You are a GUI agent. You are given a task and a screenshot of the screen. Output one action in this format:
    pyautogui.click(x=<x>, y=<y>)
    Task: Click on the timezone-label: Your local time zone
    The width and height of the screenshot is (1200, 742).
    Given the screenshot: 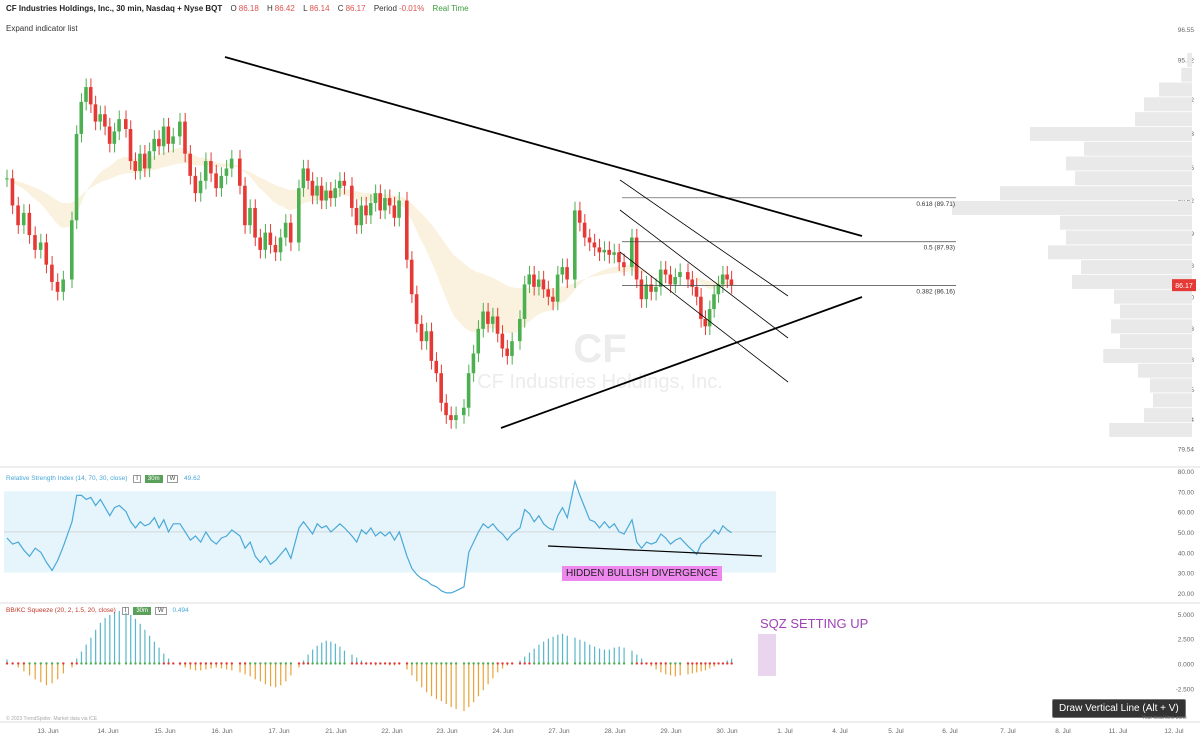 What is the action you would take?
    pyautogui.click(x=1164, y=718)
    